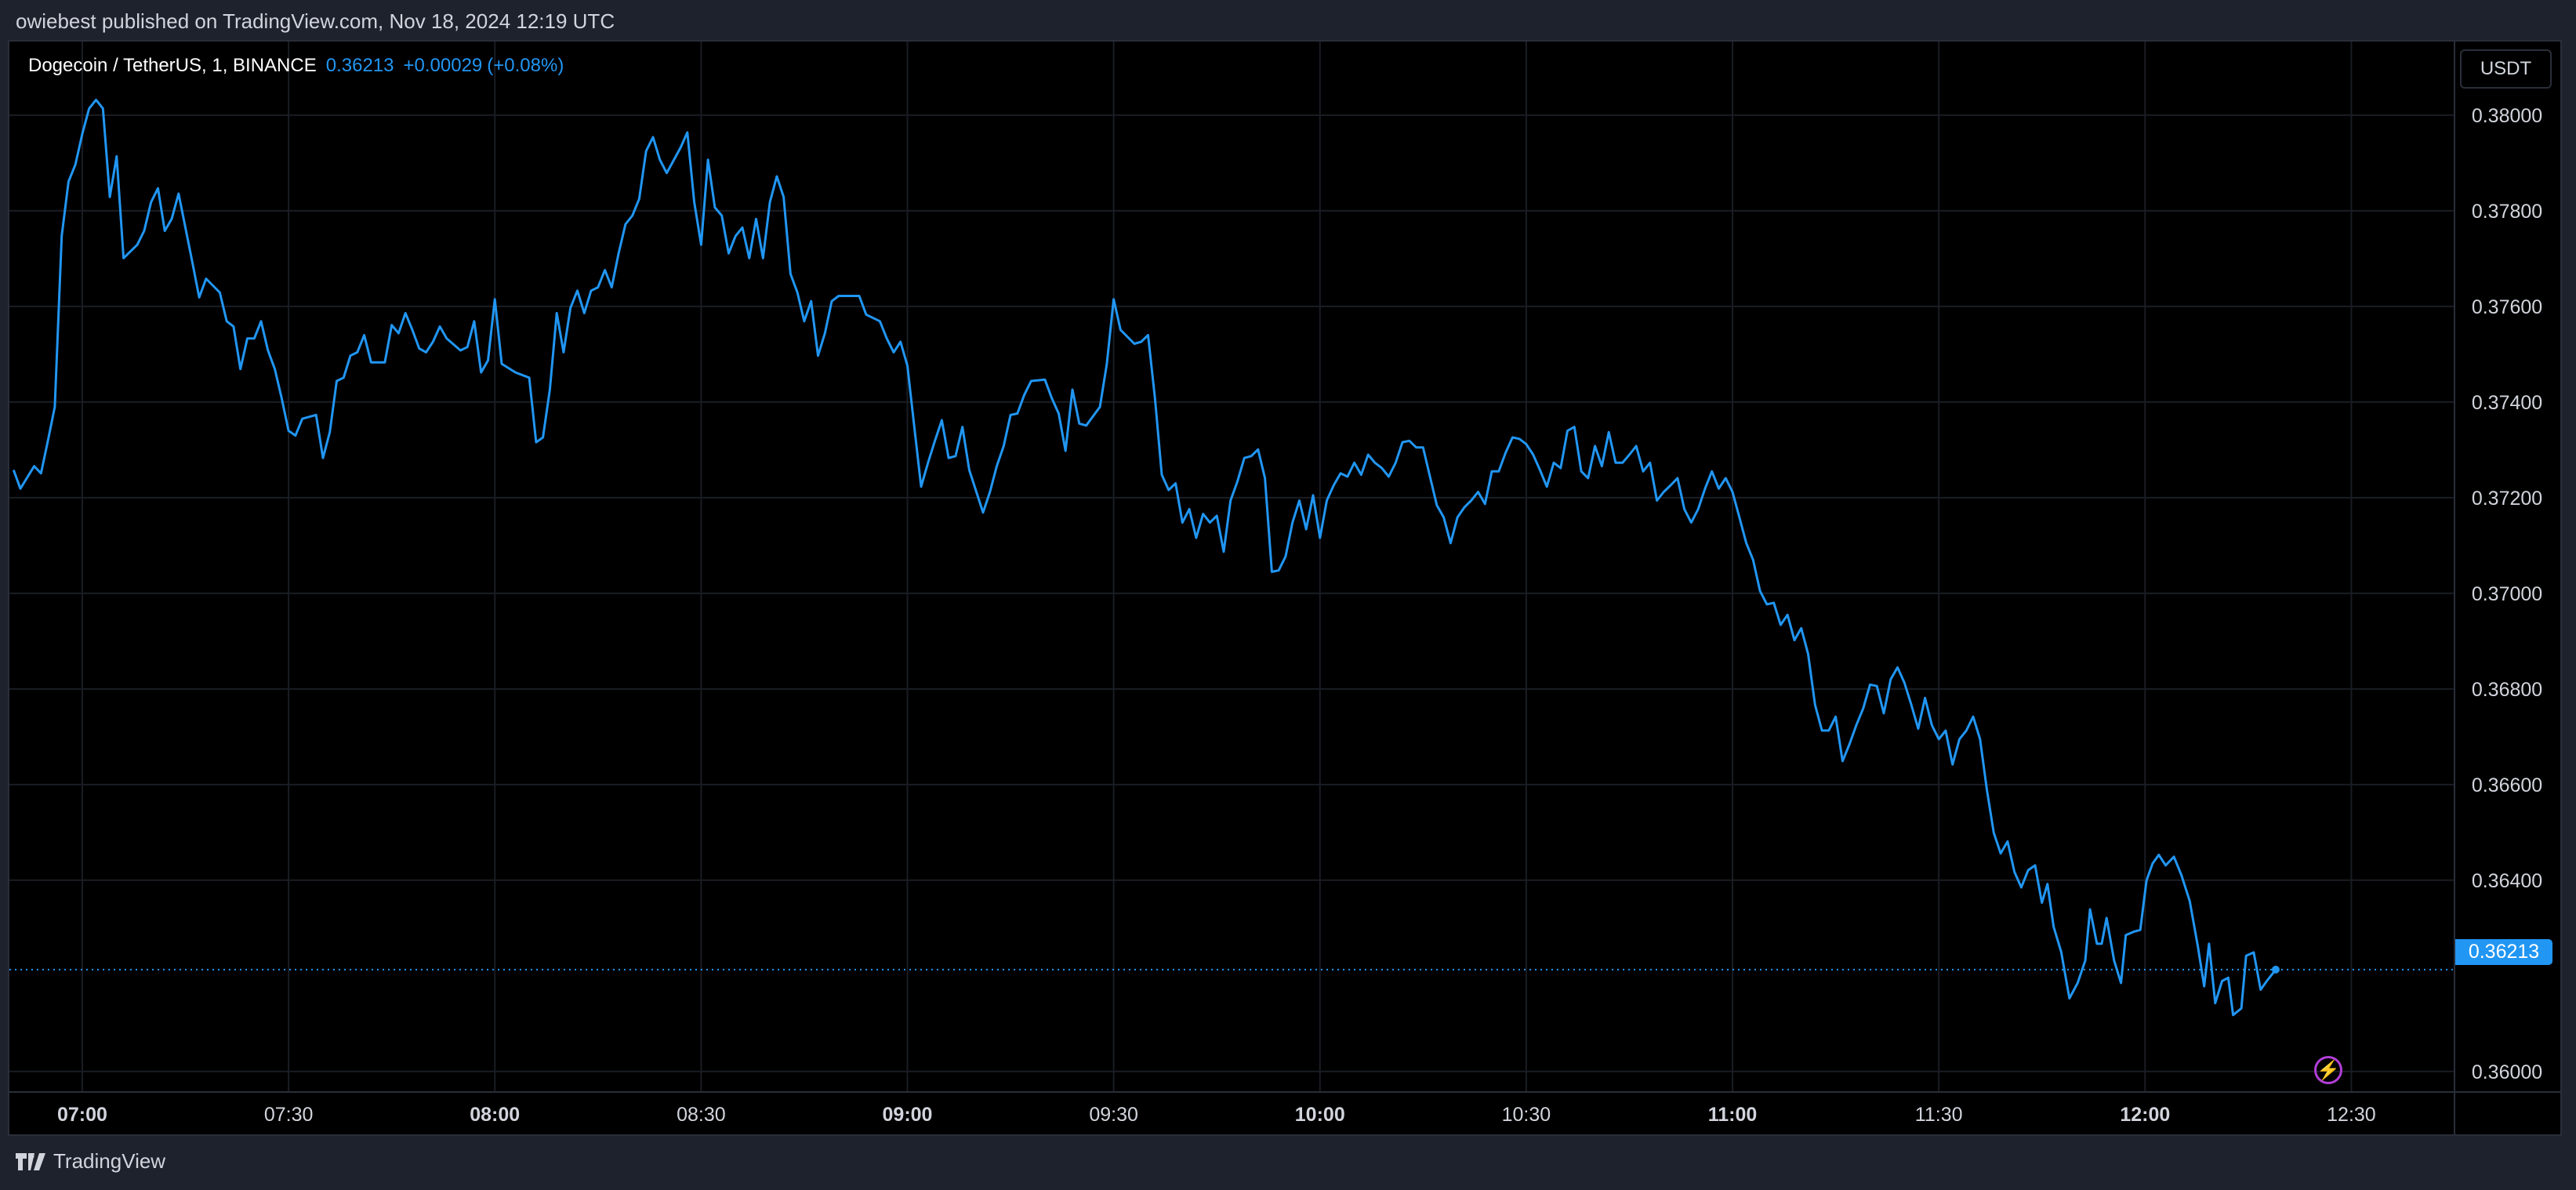 This screenshot has width=2576, height=1190. I want to click on price-change: +0.00029, so click(443, 65).